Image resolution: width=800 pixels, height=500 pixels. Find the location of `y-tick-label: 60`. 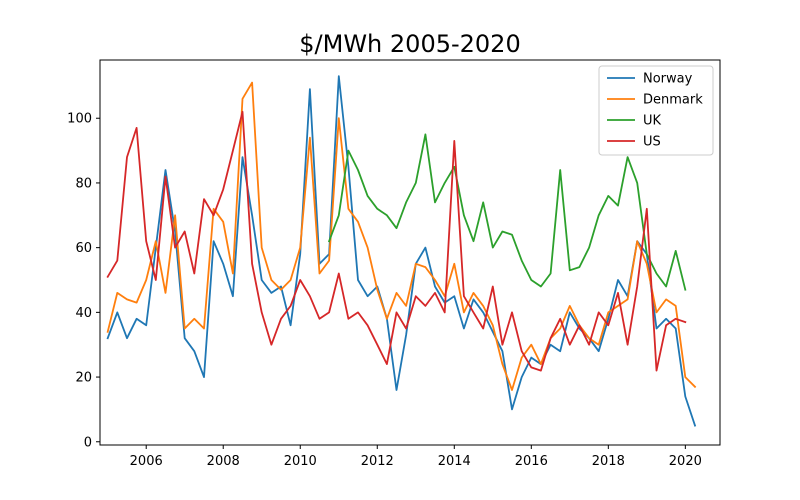

y-tick-label: 60 is located at coordinates (83, 248).